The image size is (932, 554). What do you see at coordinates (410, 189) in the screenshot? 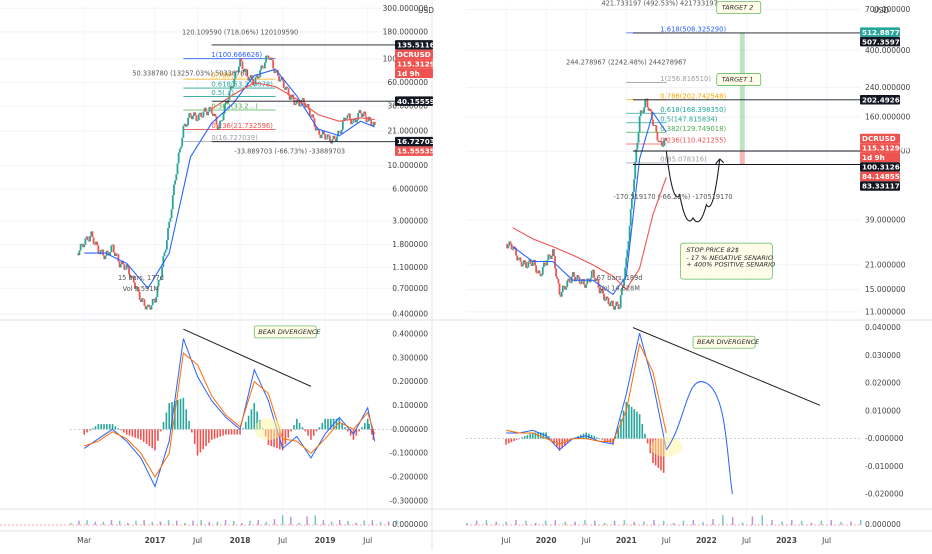
I see `price-tick-label: 6.000000` at bounding box center [410, 189].